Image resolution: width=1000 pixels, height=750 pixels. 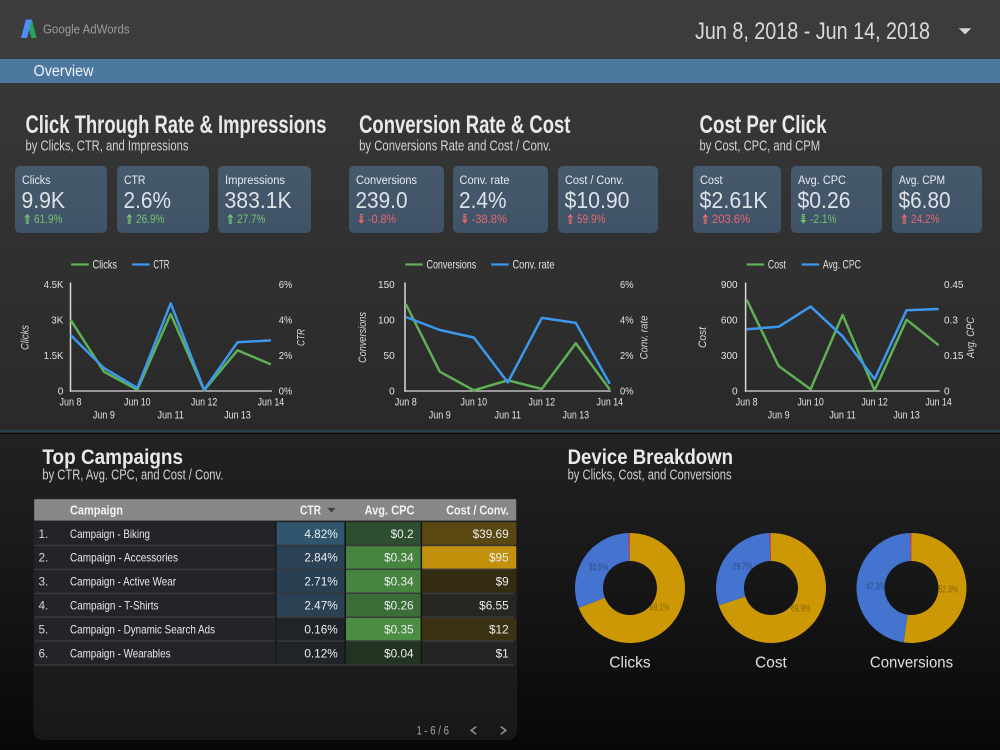 What do you see at coordinates (150, 219) in the screenshot?
I see `svg-text: 26.9%` at bounding box center [150, 219].